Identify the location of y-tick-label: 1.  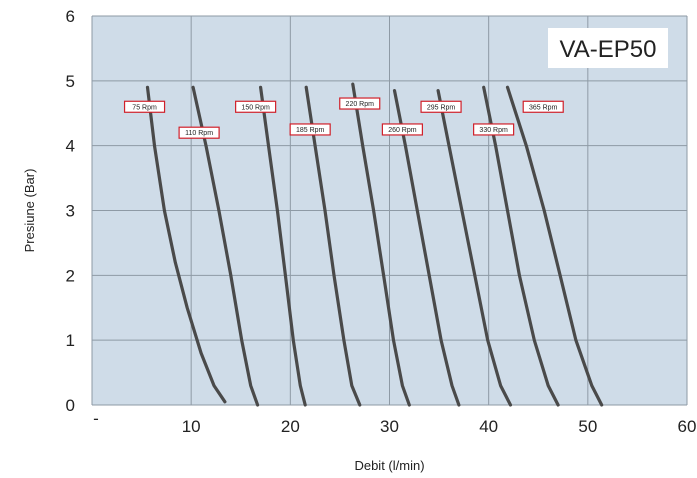
(70, 340).